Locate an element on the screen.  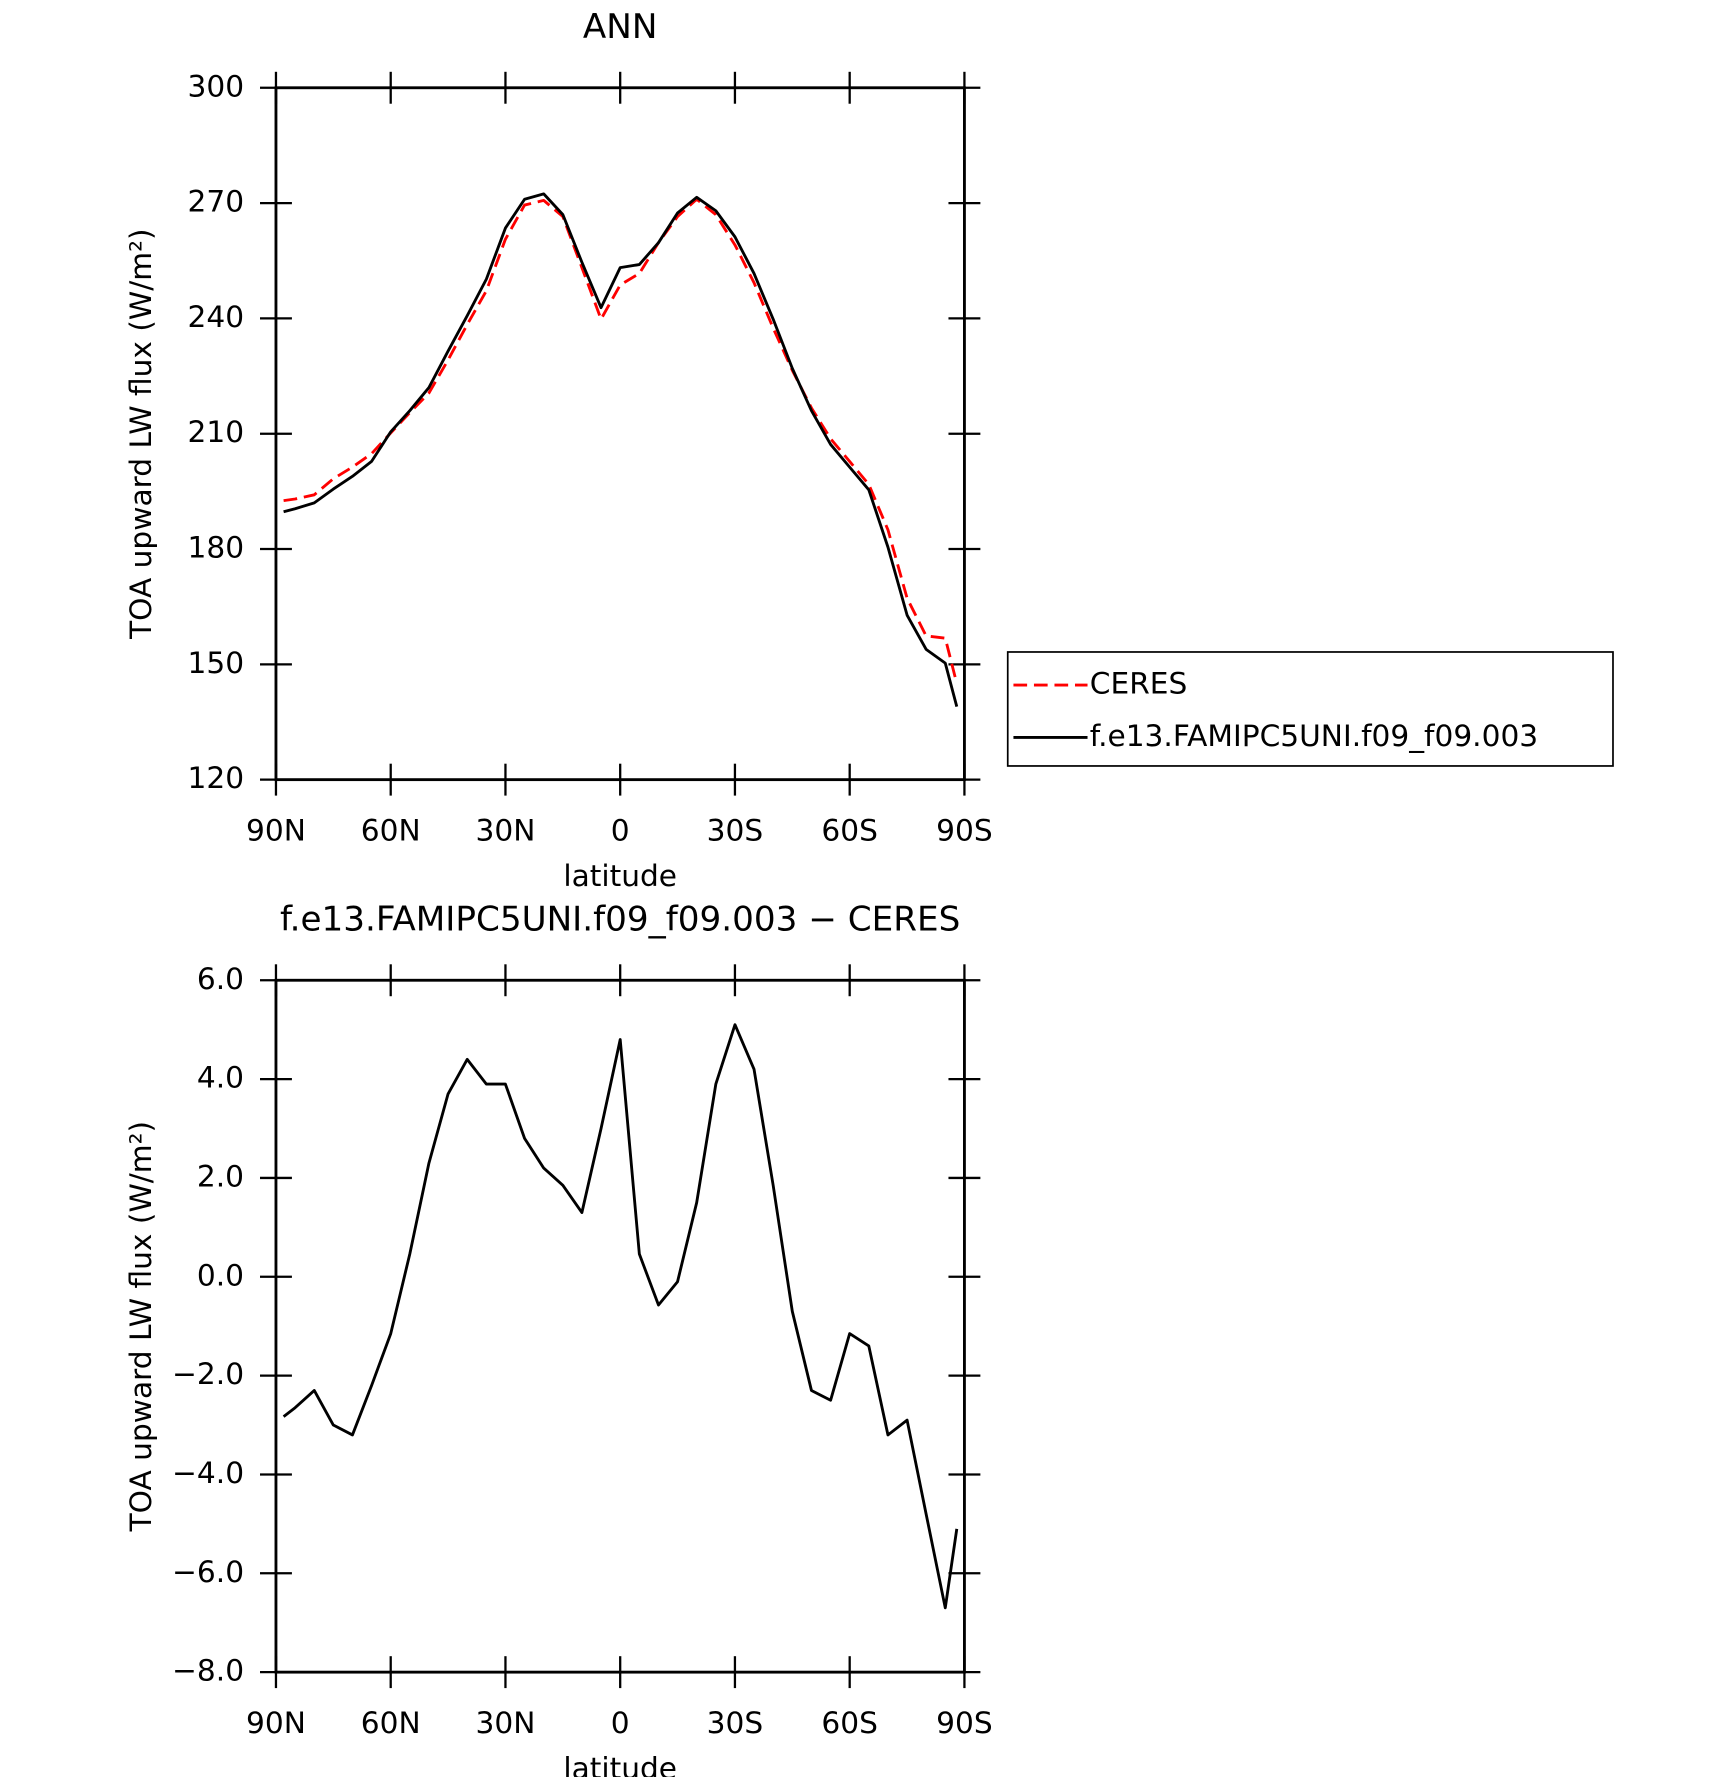
y-tick-label: 150 is located at coordinates (216, 662).